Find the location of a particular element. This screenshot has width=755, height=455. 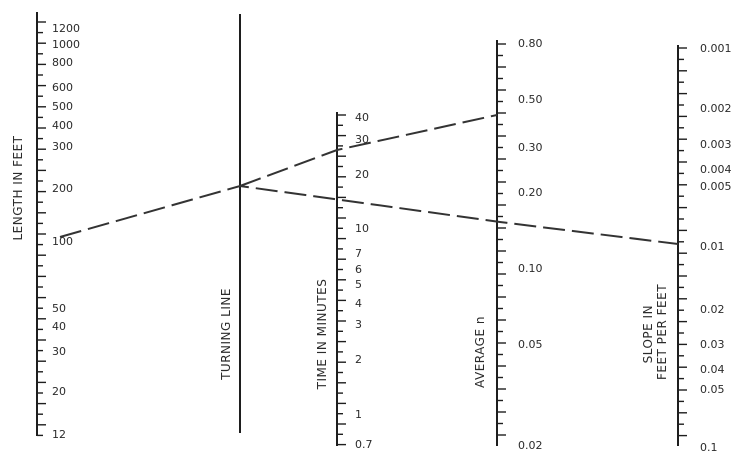

time-label-0-7: 0.7 is located at coordinates (364, 444).